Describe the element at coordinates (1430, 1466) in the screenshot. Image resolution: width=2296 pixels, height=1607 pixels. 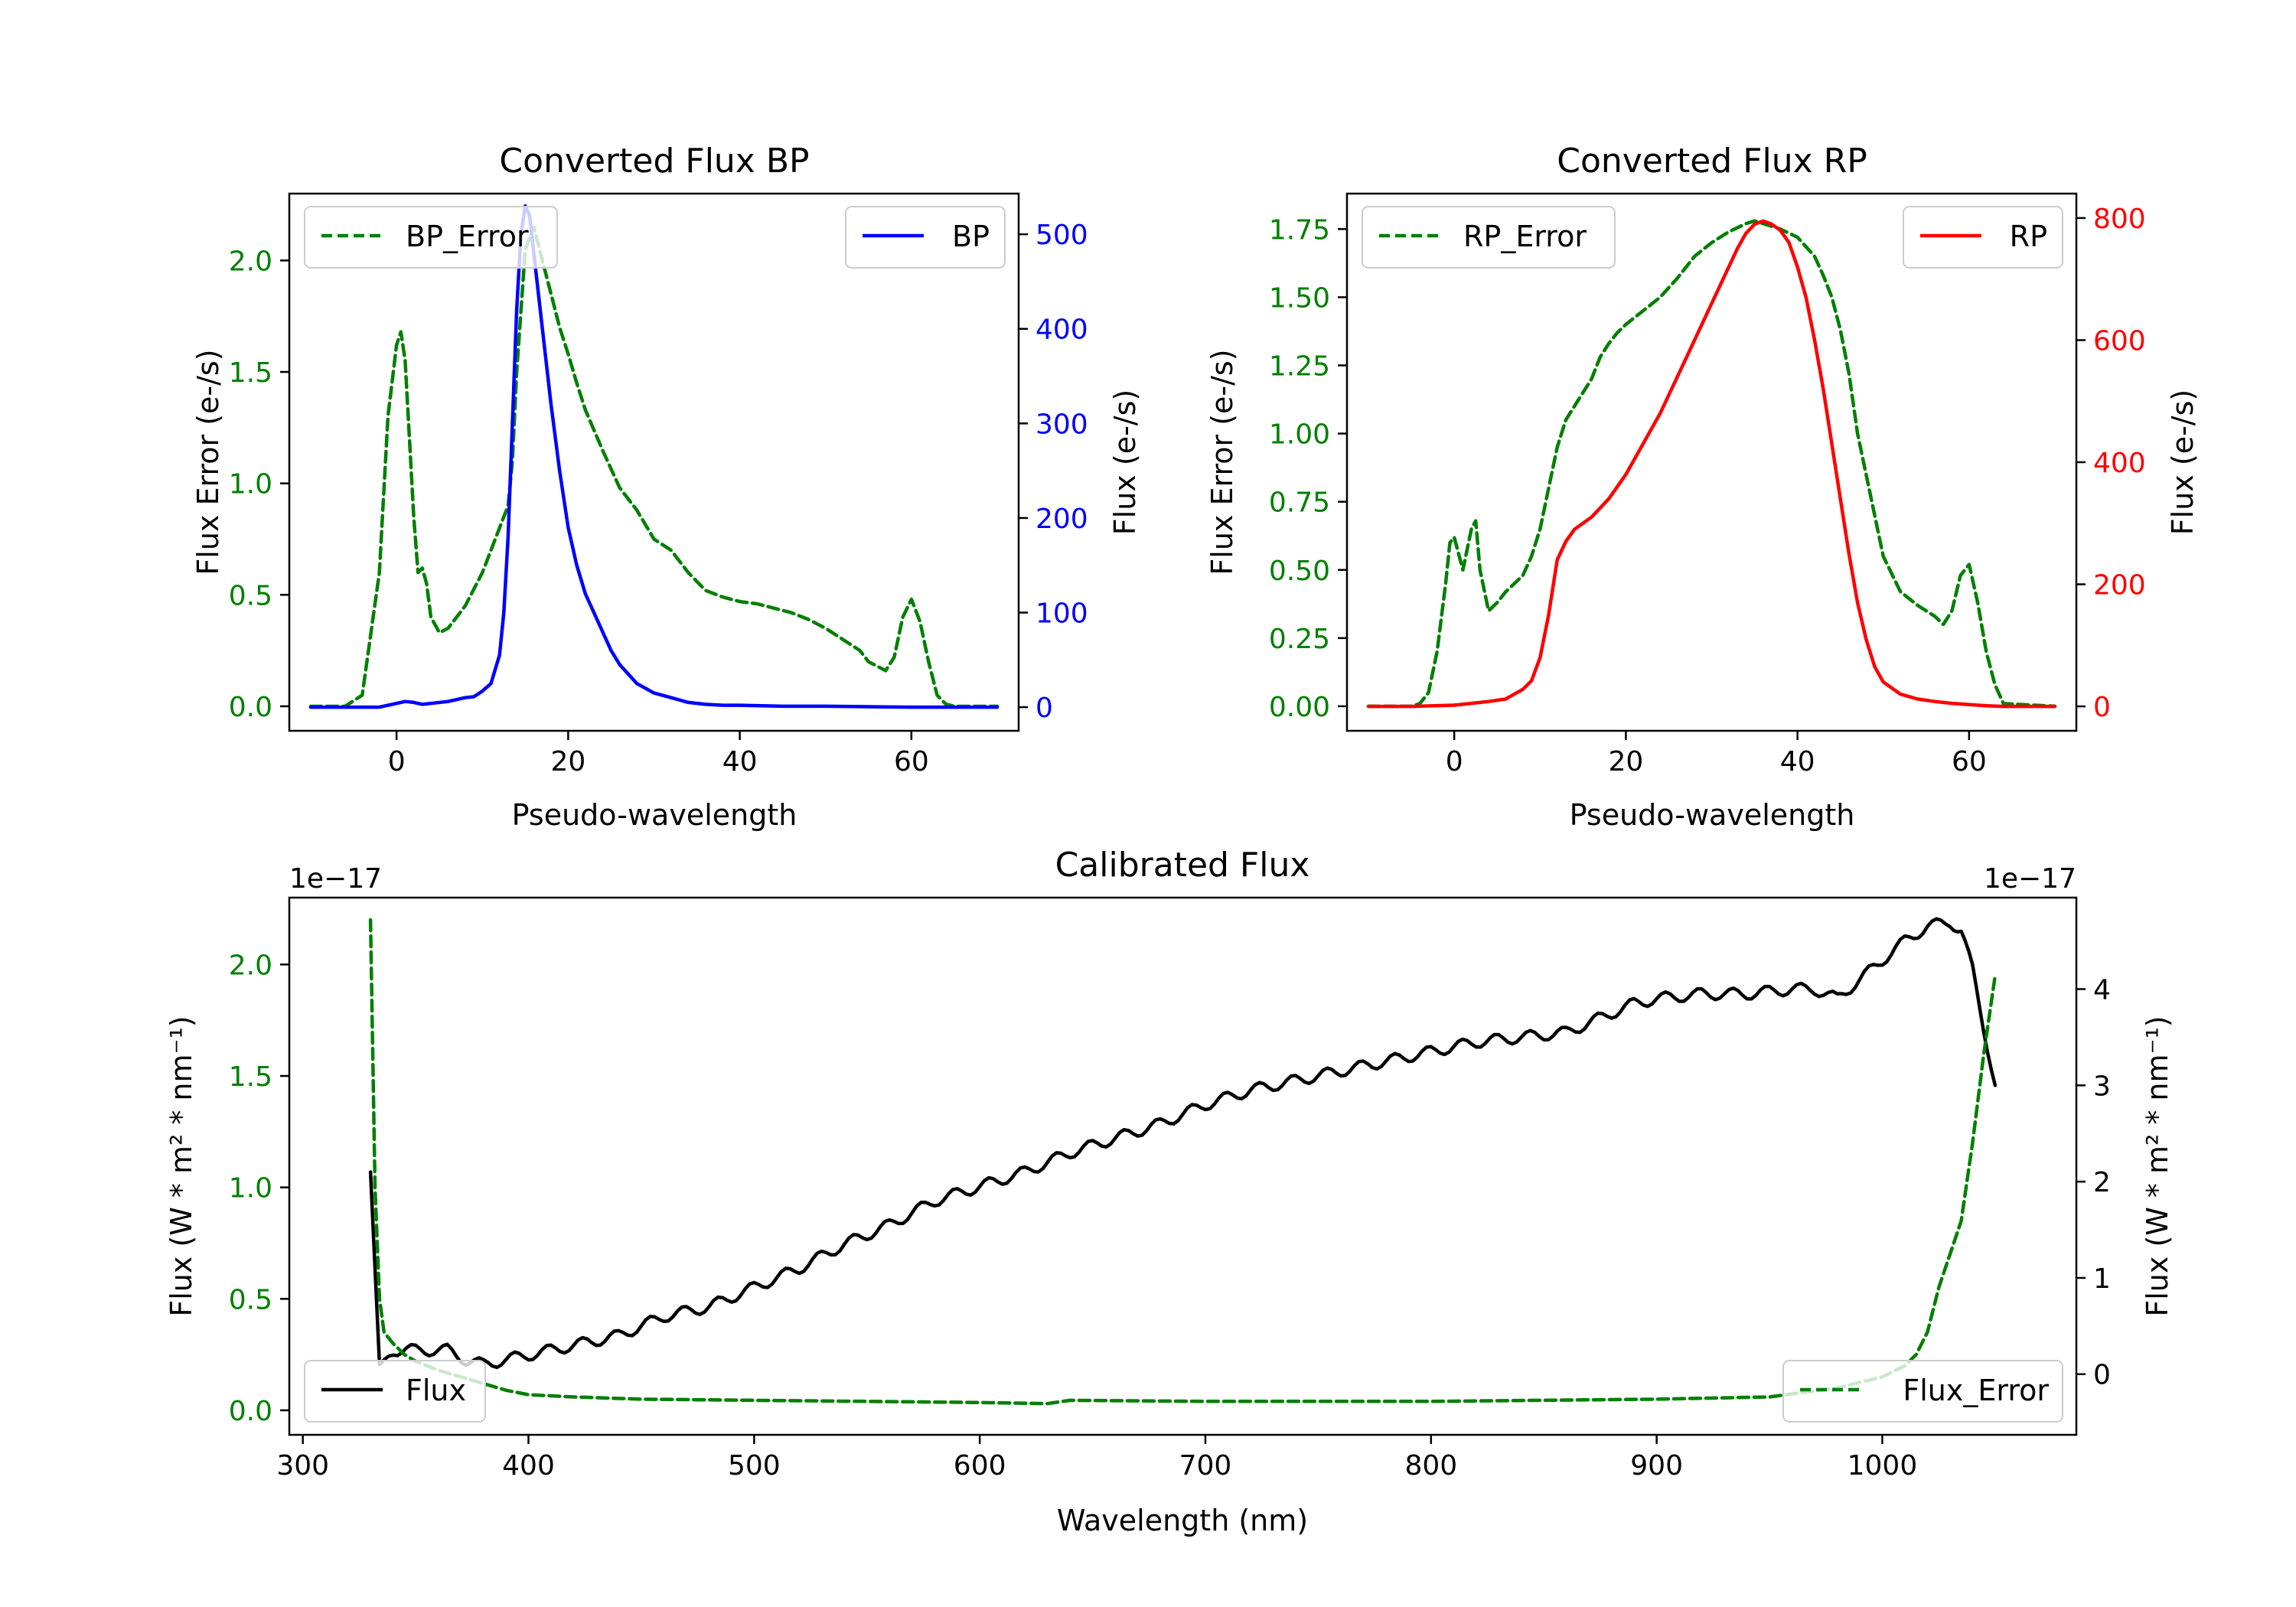
I see `calibrated-x-tick-label: 800` at that location.